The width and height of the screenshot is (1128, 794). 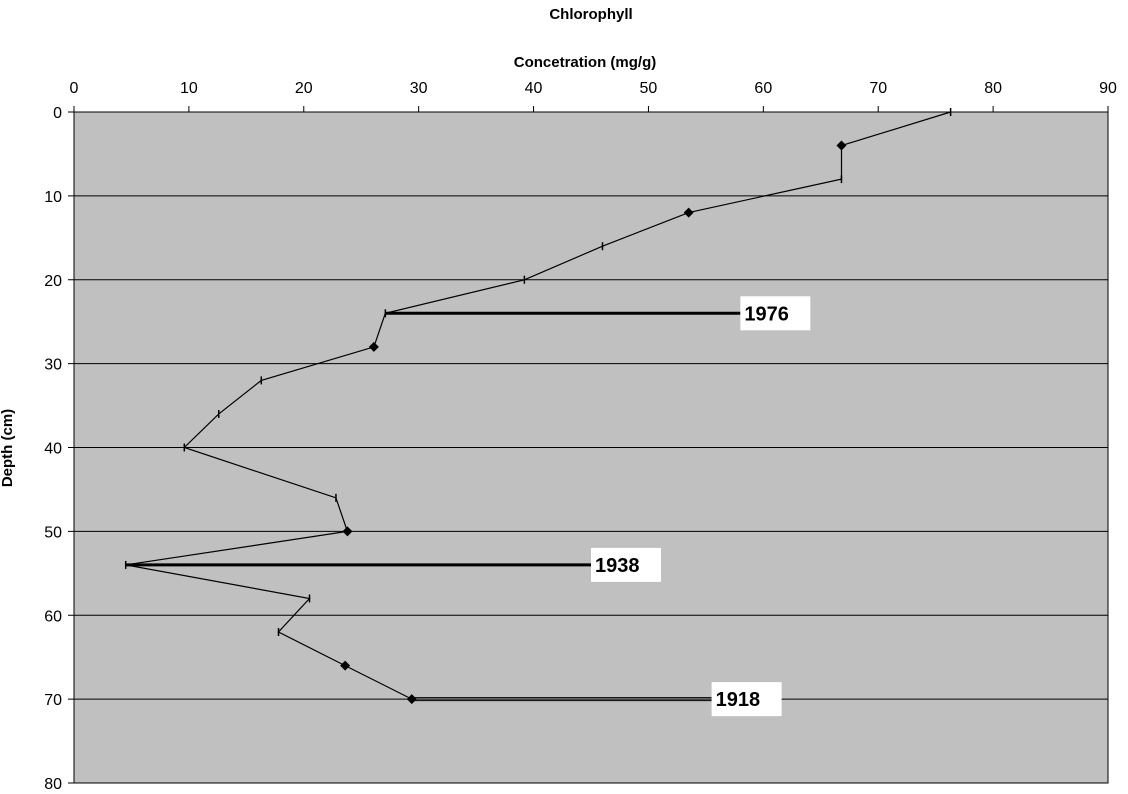 What do you see at coordinates (766, 314) in the screenshot?
I see `annotation-text-1976: 1976` at bounding box center [766, 314].